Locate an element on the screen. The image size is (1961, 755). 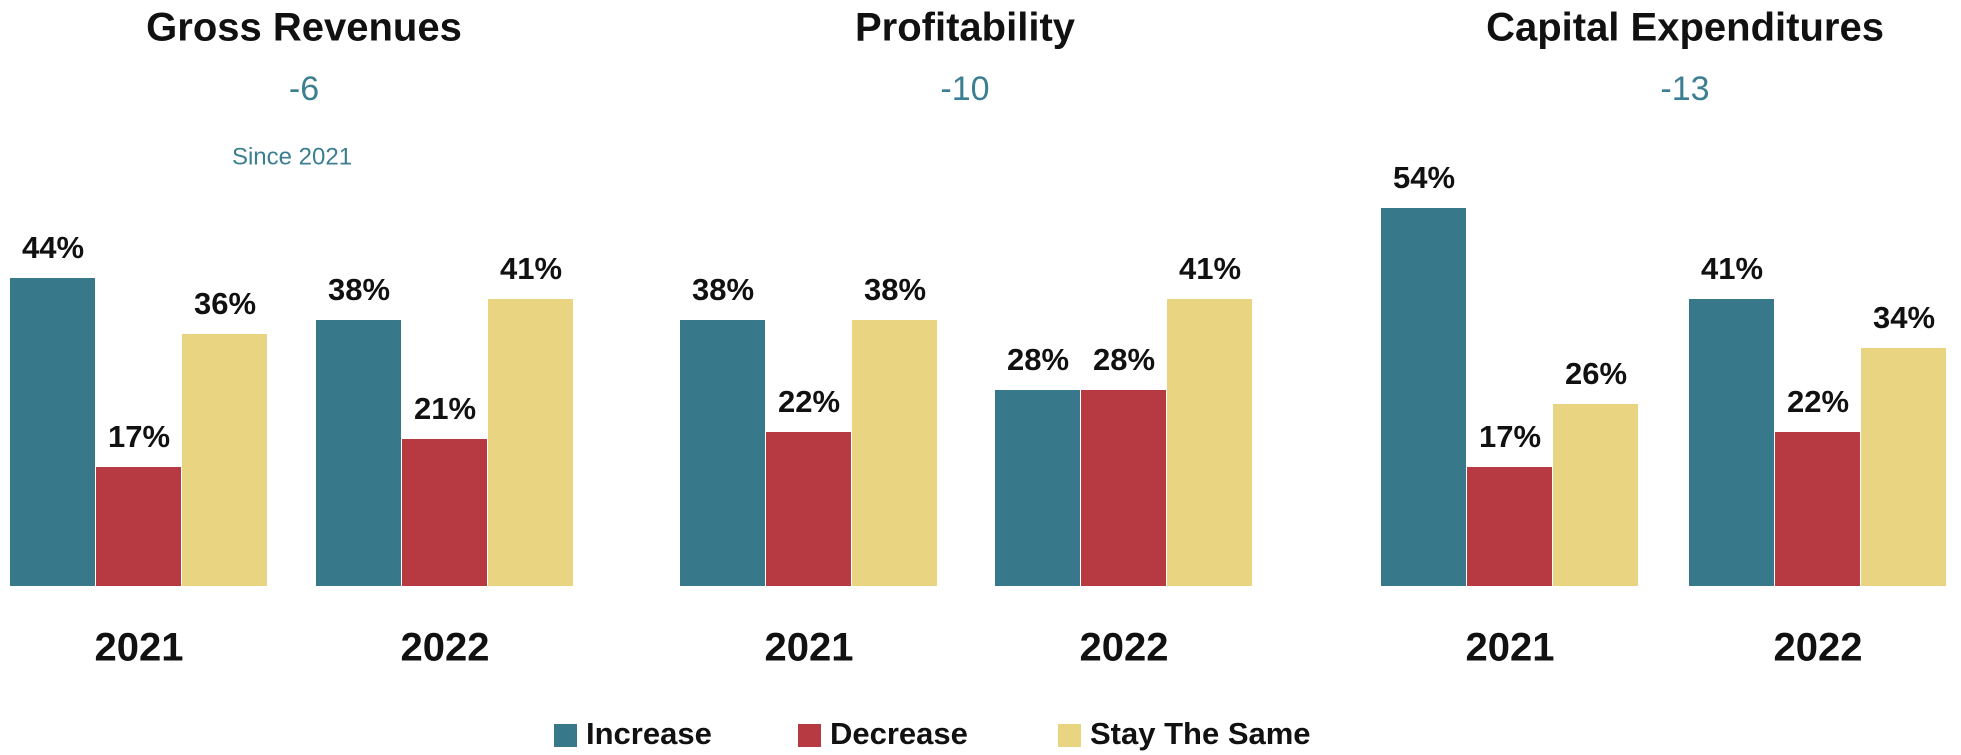
legend-label: Decrease is located at coordinates (899, 733).